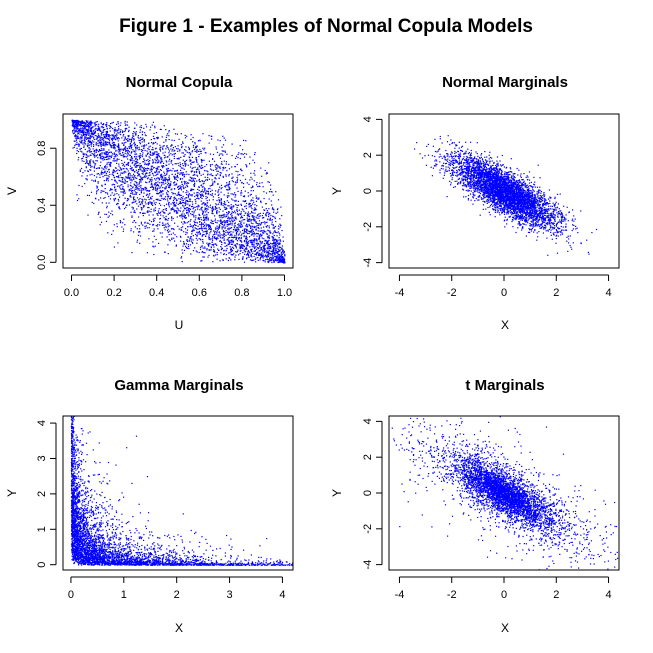 The height and width of the screenshot is (653, 653). What do you see at coordinates (506, 195) in the screenshot?
I see `scatter-points` at bounding box center [506, 195].